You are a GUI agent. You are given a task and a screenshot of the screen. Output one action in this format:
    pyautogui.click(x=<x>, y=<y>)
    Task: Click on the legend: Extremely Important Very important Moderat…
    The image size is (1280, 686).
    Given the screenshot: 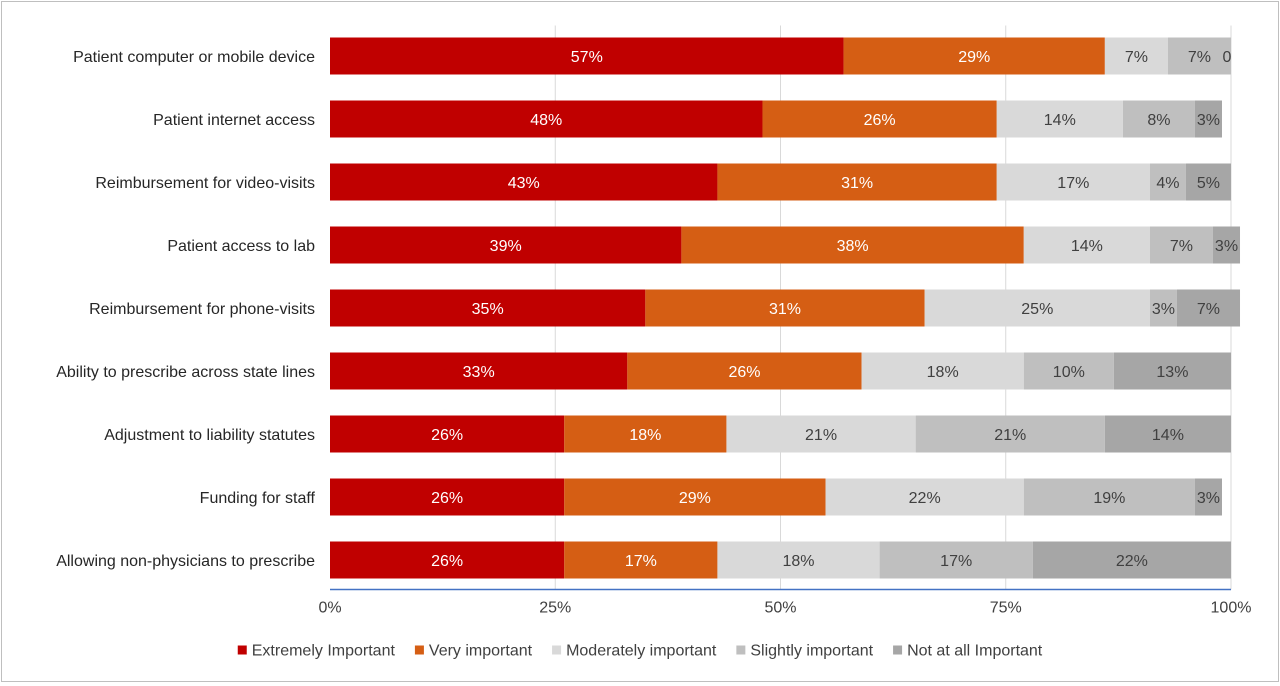 What is the action you would take?
    pyautogui.click(x=640, y=651)
    